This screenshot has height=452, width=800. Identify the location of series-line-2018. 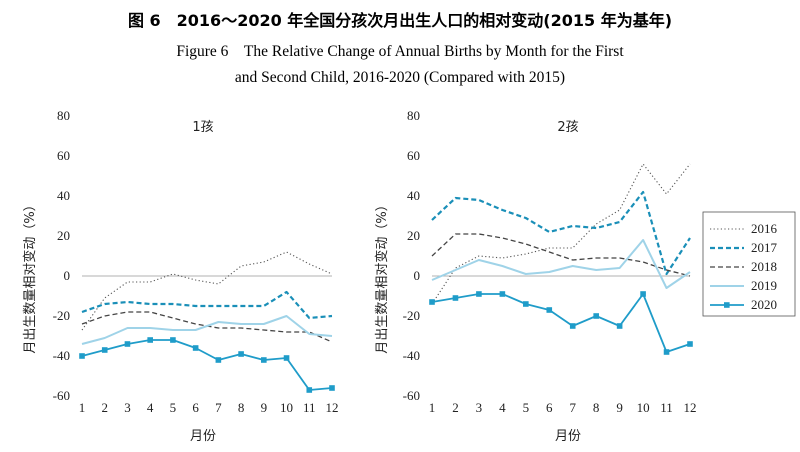
(561, 255).